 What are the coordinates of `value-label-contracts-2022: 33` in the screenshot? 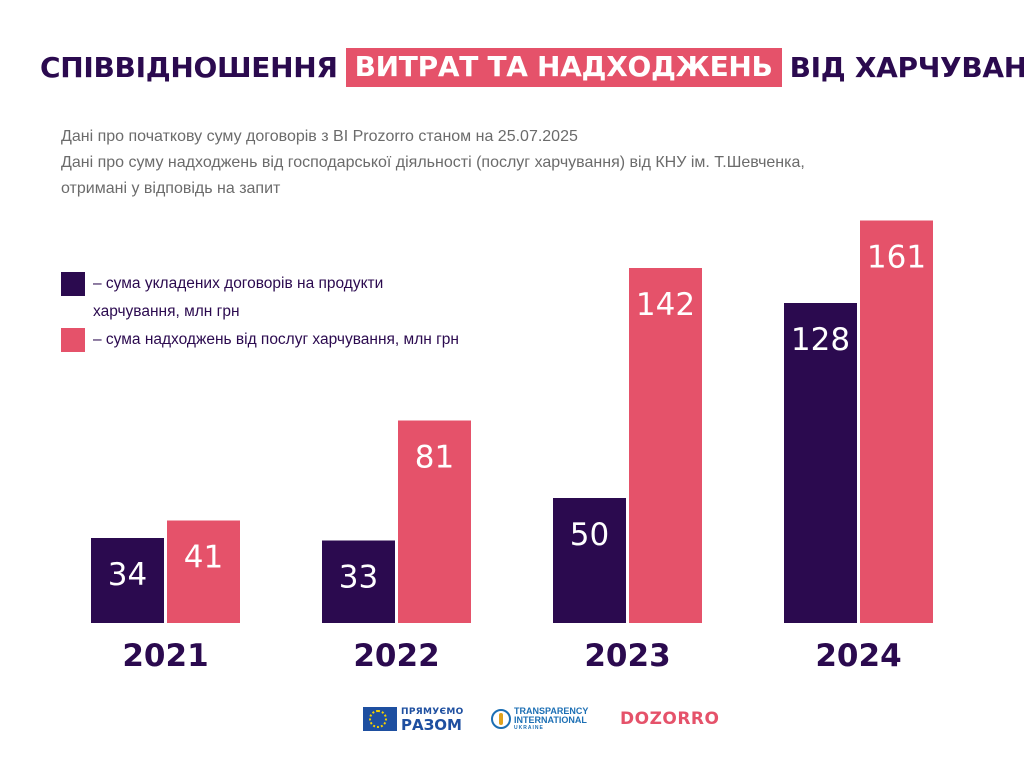 It's located at (358, 578).